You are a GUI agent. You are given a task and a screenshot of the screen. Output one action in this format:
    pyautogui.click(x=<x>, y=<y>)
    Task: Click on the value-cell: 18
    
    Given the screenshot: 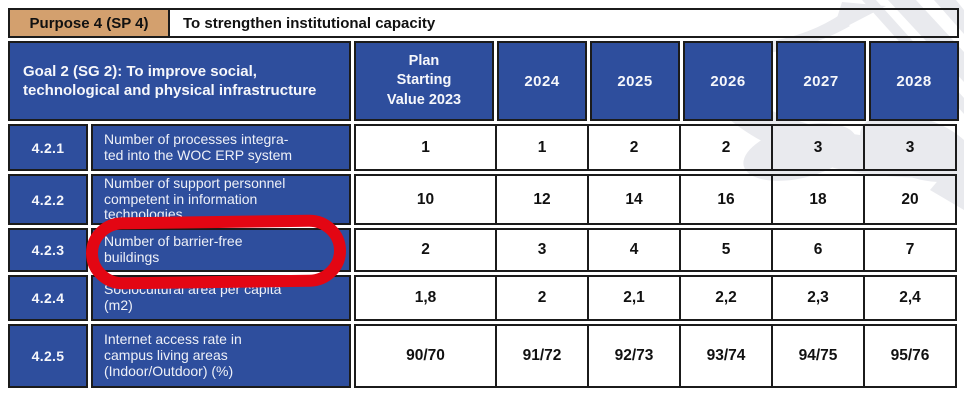 What is the action you would take?
    pyautogui.click(x=818, y=199)
    